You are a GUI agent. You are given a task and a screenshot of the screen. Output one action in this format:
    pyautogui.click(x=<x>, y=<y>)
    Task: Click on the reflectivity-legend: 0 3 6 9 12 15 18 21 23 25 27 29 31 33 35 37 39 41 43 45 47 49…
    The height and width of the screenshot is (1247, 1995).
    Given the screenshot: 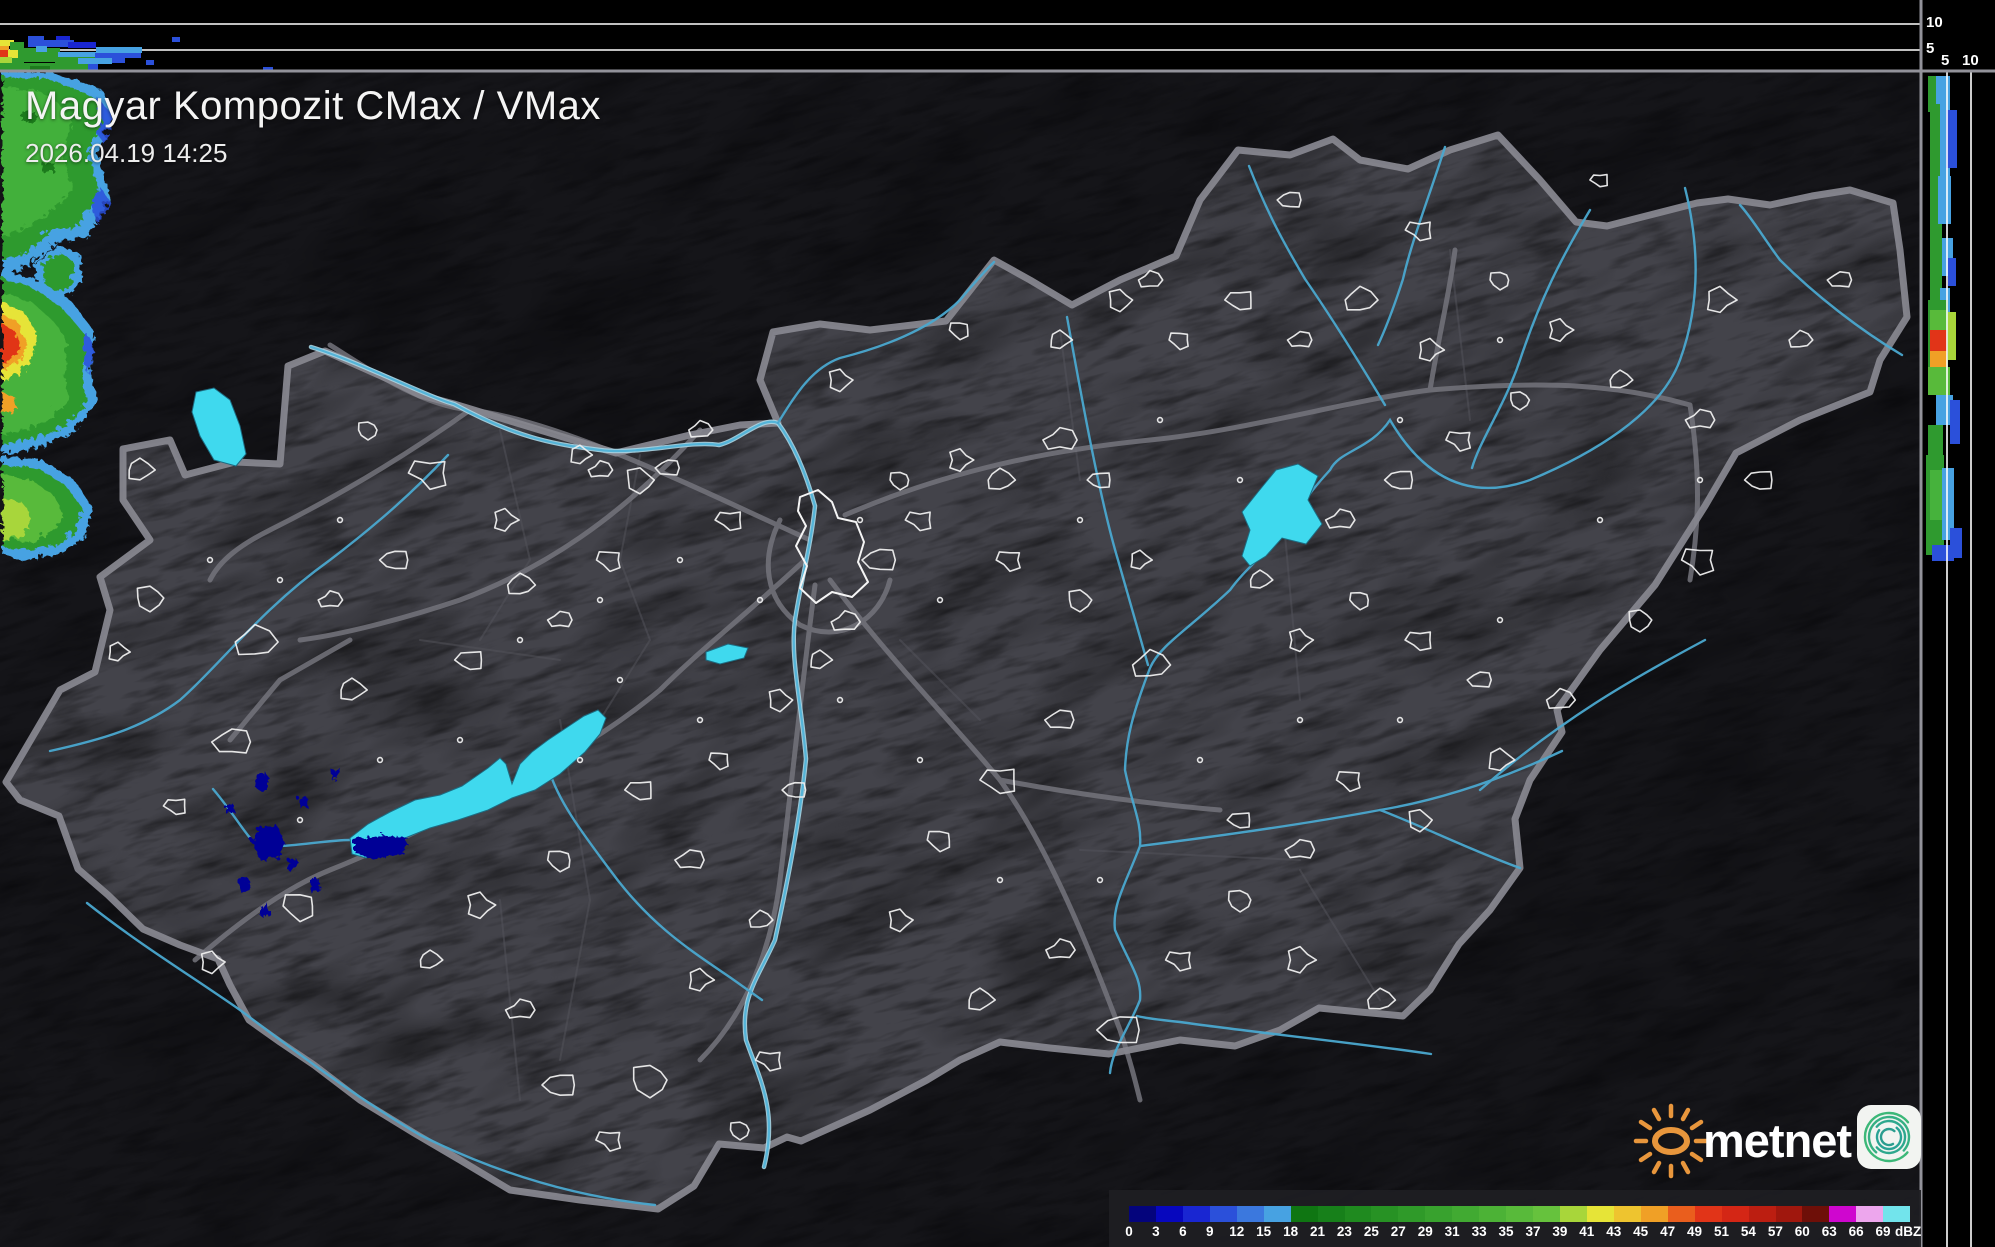 What is the action you would take?
    pyautogui.click(x=1515, y=1218)
    